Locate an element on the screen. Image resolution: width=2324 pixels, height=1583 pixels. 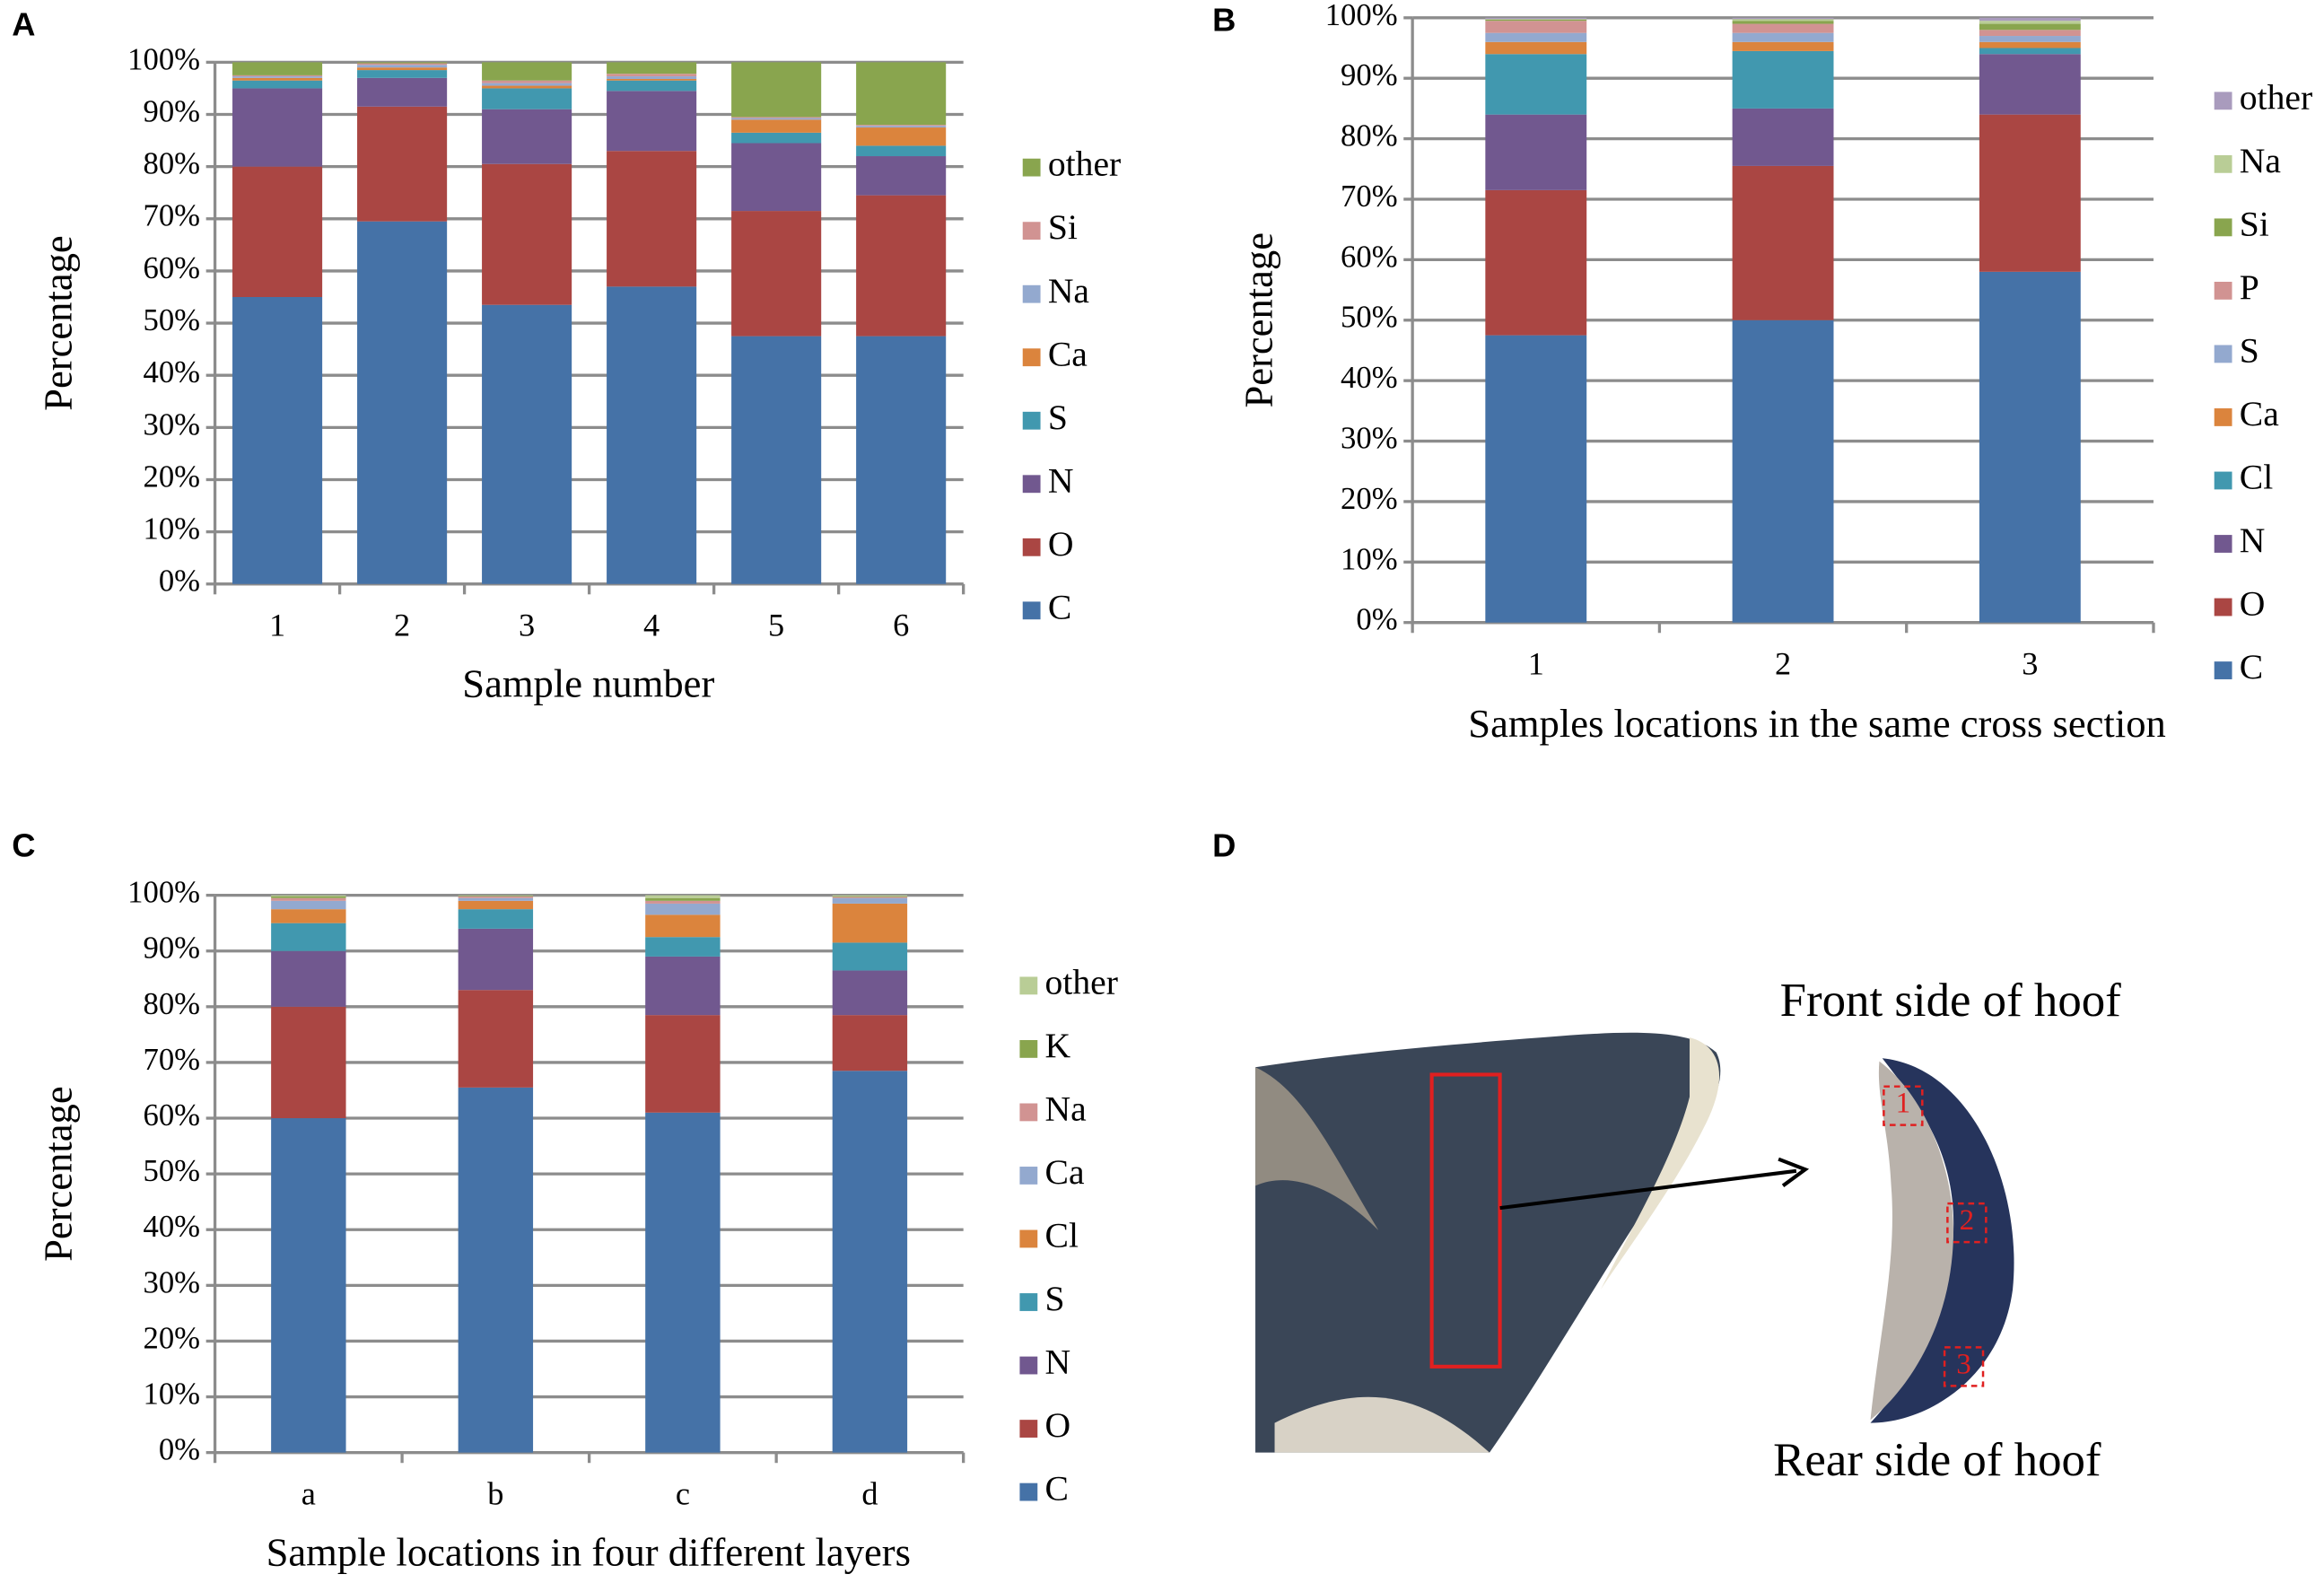
panel-letter: B is located at coordinates (1224, 19).